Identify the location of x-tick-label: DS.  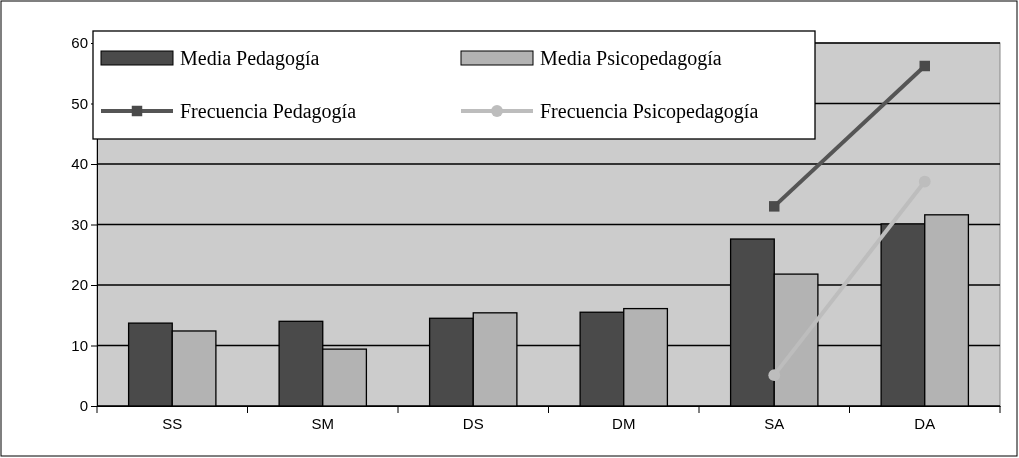
(473, 423).